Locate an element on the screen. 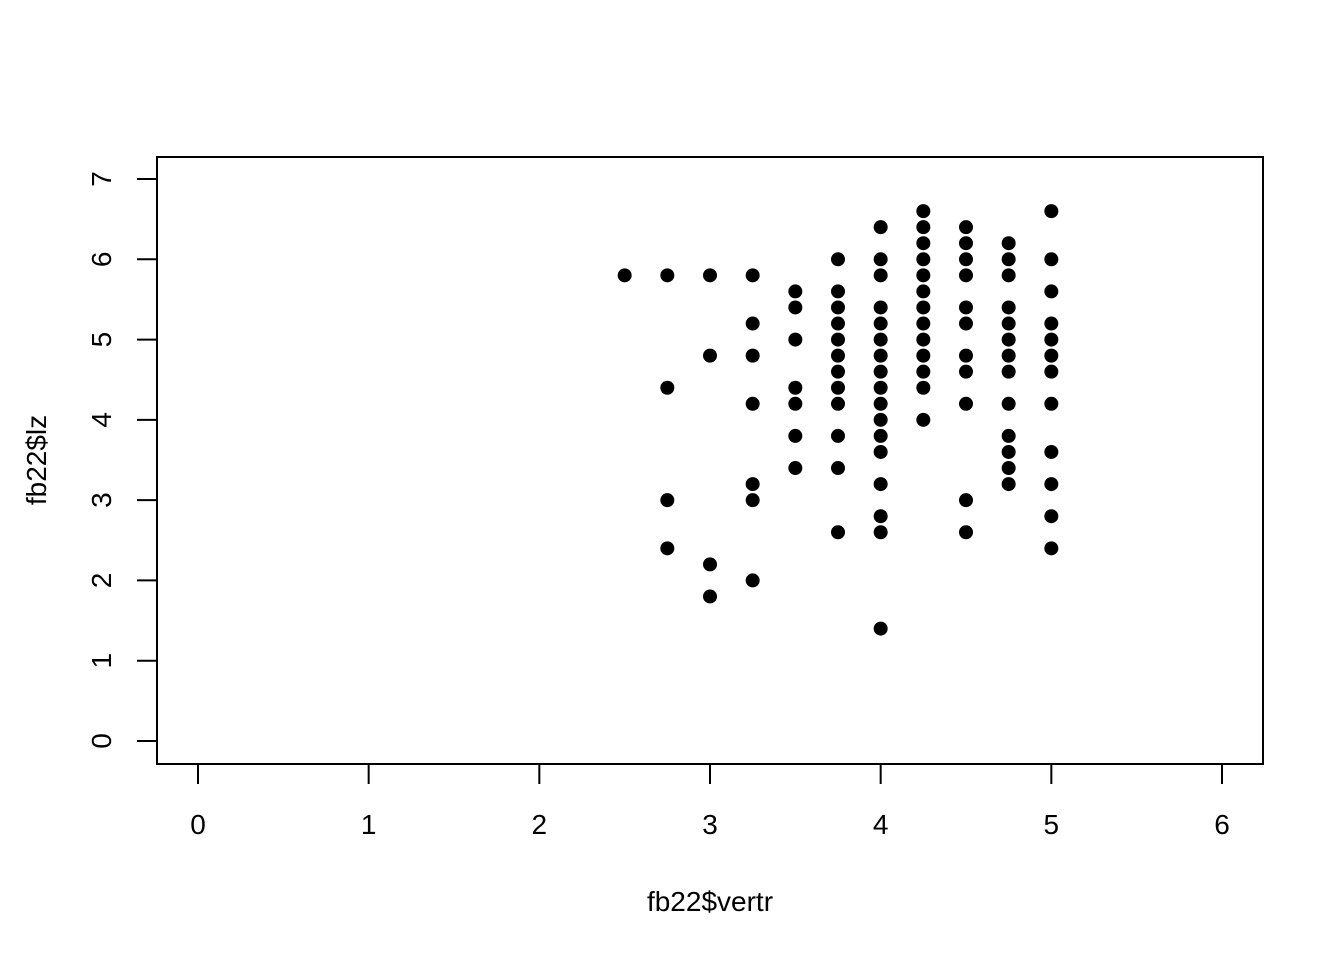 The width and height of the screenshot is (1344, 960). y-tick-label: 3 is located at coordinates (101, 500).